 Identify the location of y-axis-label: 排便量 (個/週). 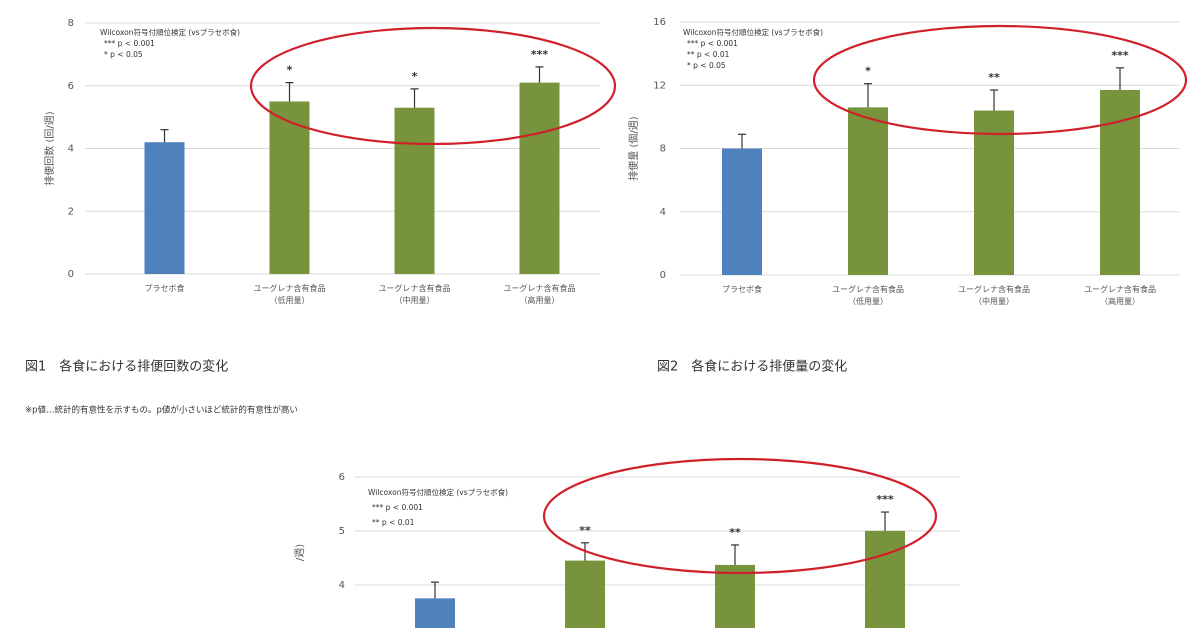
(633, 148).